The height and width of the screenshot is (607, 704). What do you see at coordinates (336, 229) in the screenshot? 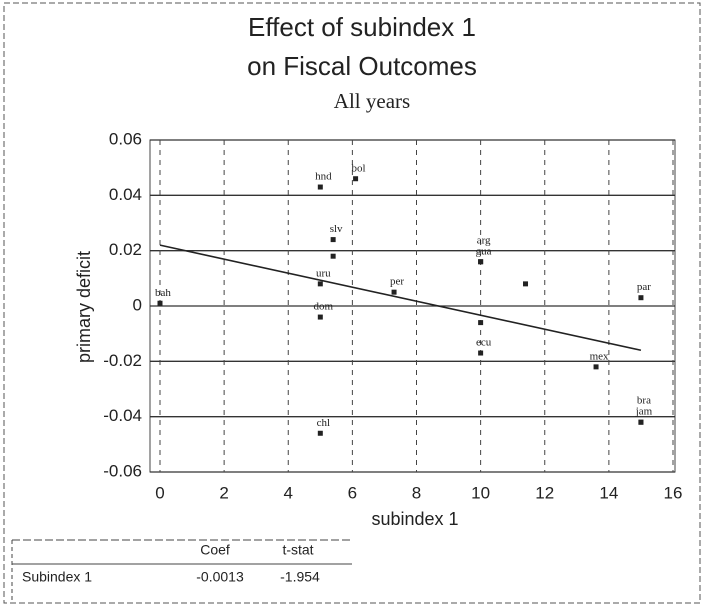
I see `point-label: slv` at bounding box center [336, 229].